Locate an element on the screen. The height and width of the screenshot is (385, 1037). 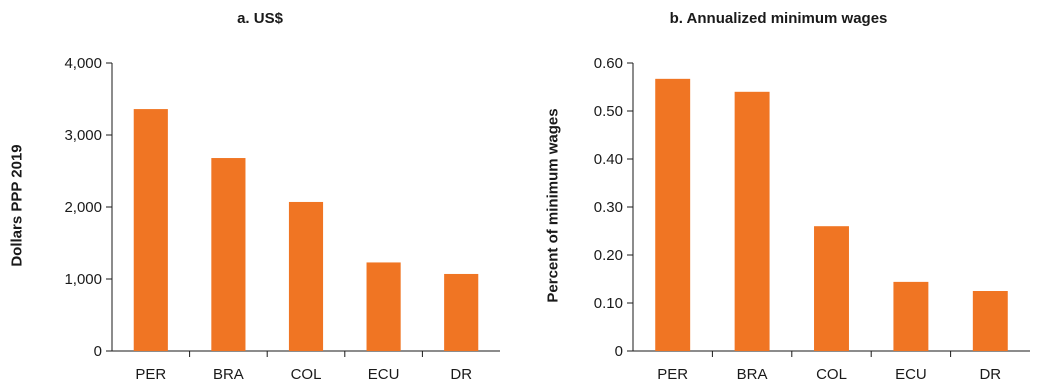
chart-title: a. US$ is located at coordinates (260, 18).